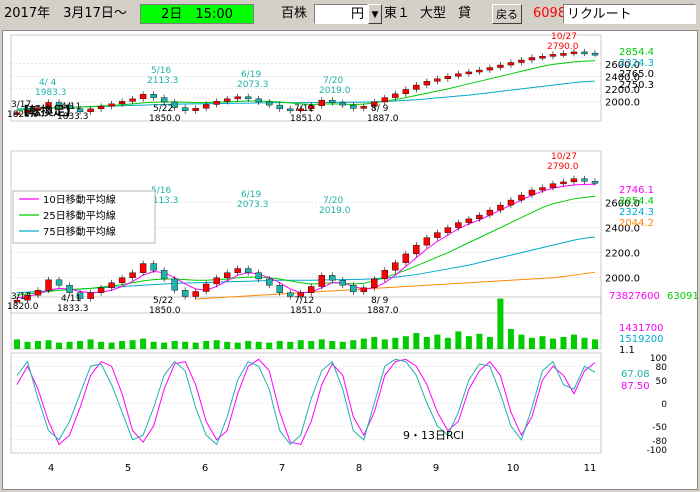 The width and height of the screenshot is (700, 492). Describe the element at coordinates (383, 119) in the screenshot. I see `annotation-value: 1887.0` at that location.